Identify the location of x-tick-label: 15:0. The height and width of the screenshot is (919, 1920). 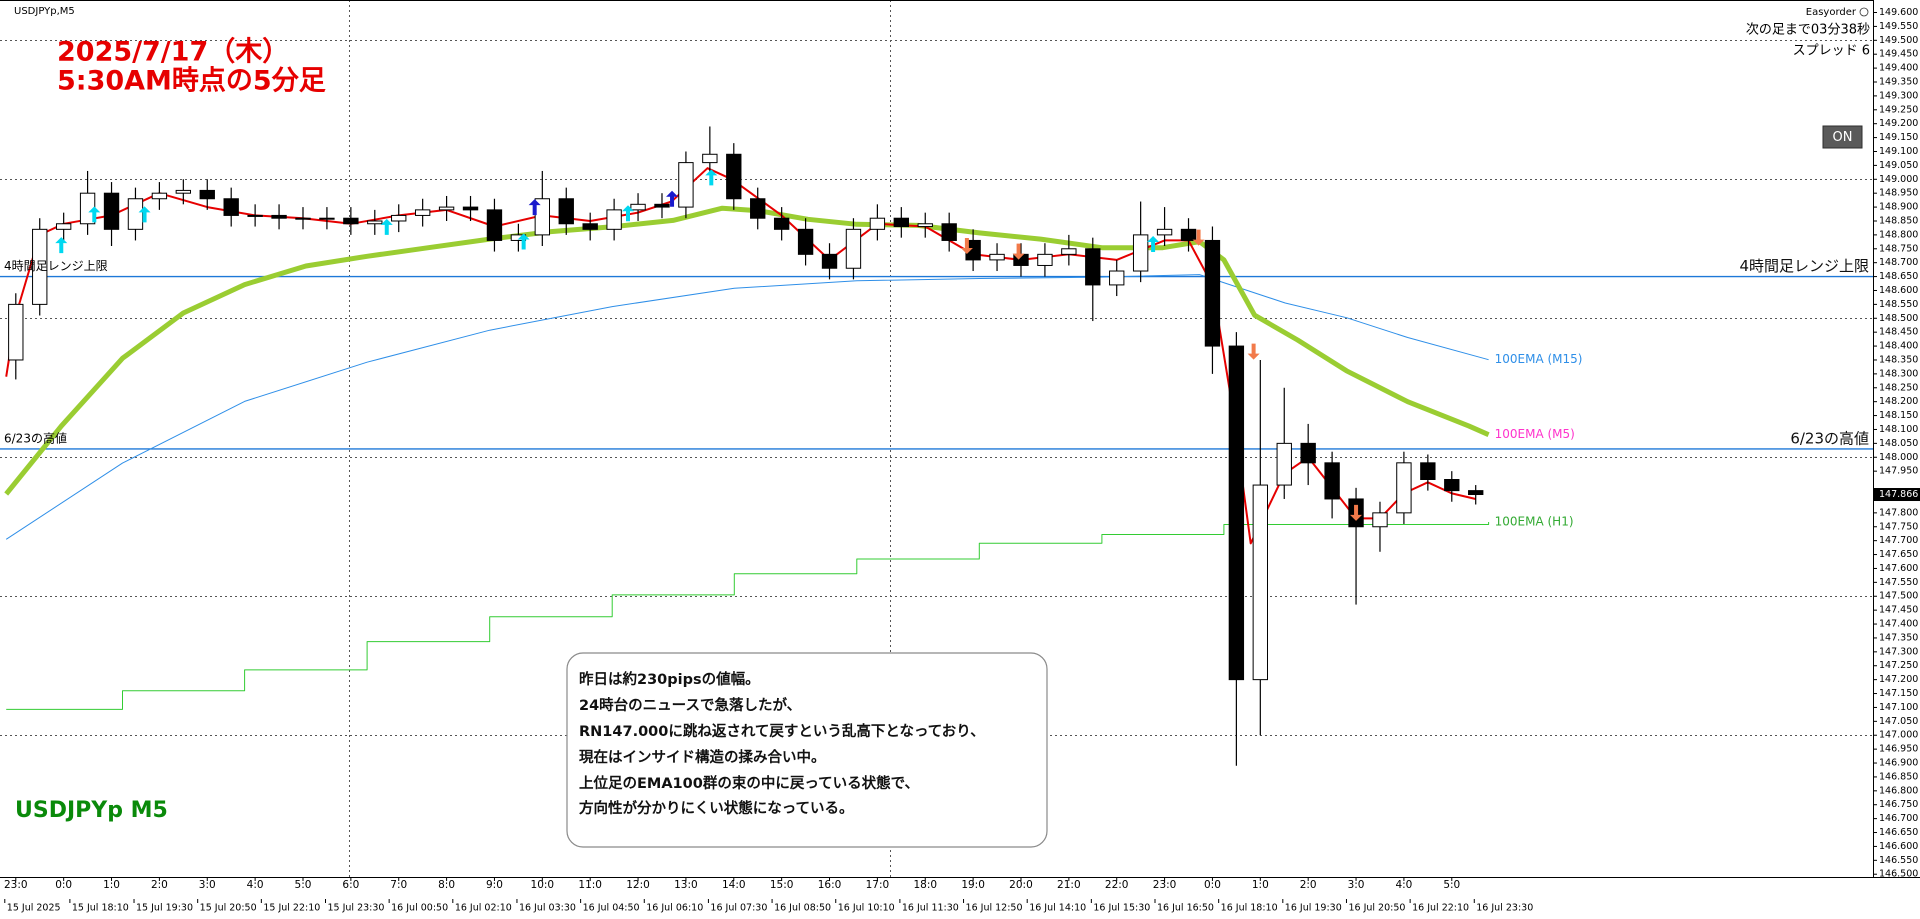
(782, 885).